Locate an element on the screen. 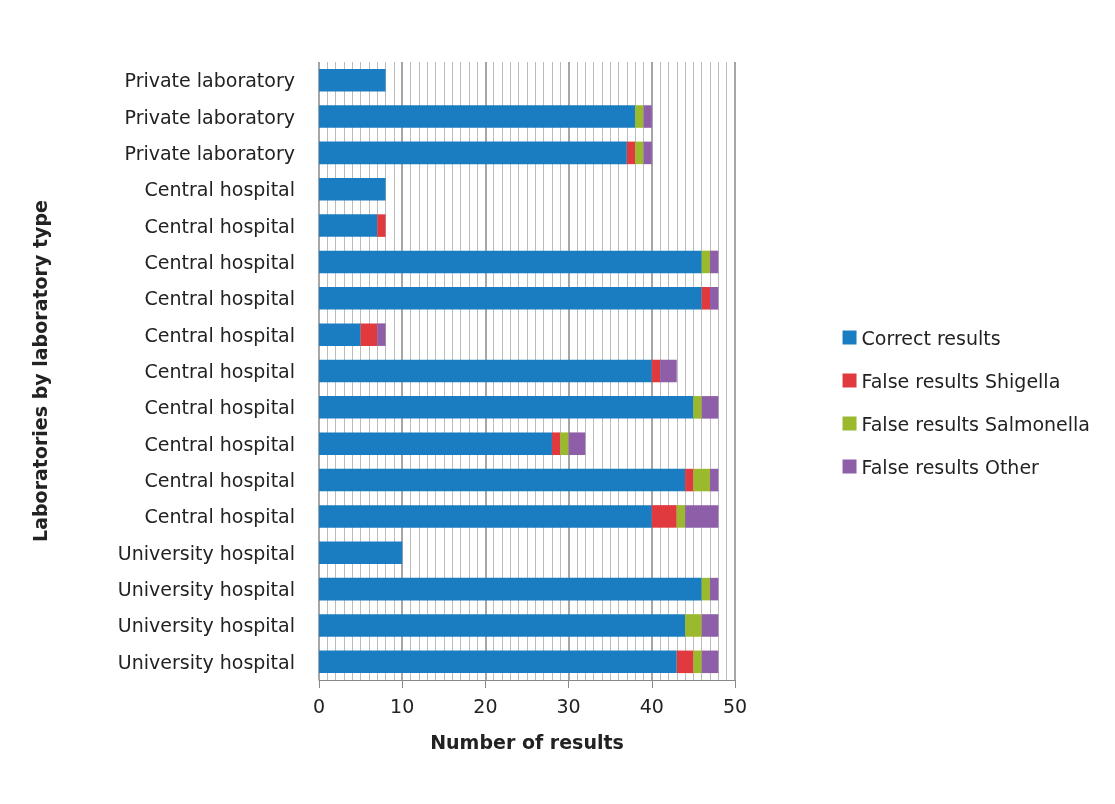  legend-label: False results Salmonella is located at coordinates (976, 423).